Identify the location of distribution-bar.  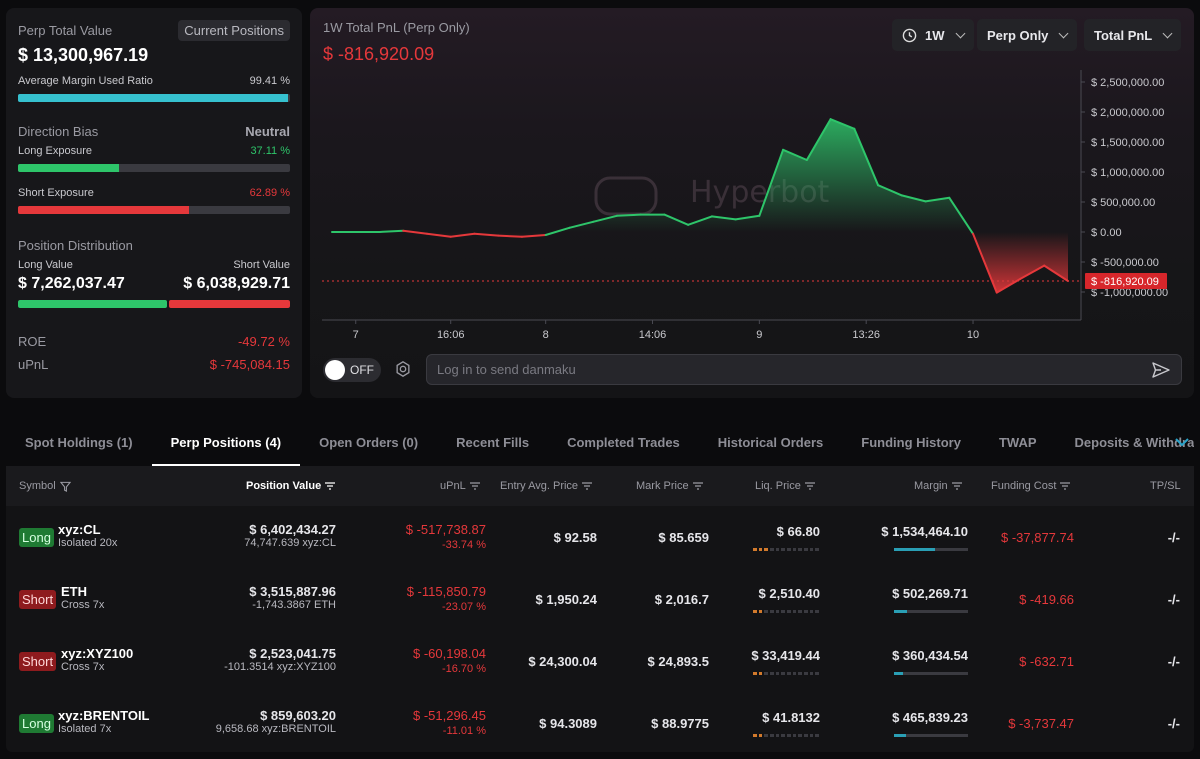
(154, 304).